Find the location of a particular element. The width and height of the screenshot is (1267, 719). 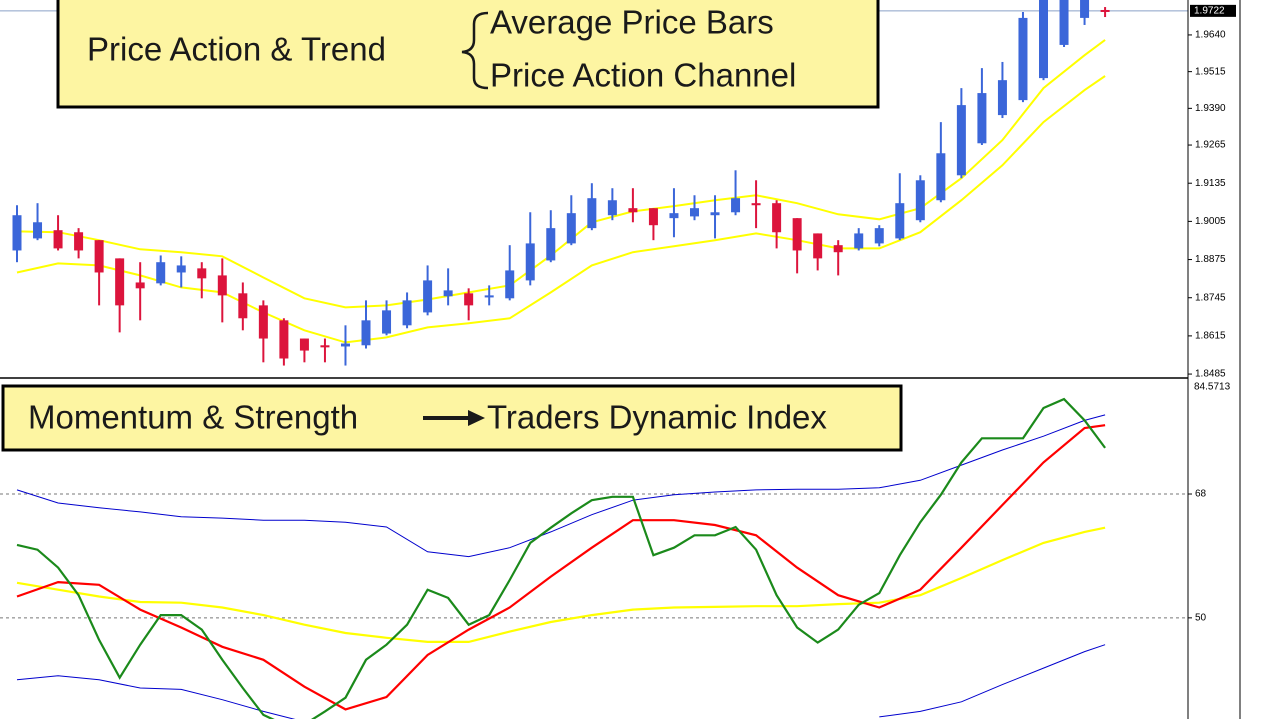

y-tick-label: 1.8875 is located at coordinates (1210, 259).